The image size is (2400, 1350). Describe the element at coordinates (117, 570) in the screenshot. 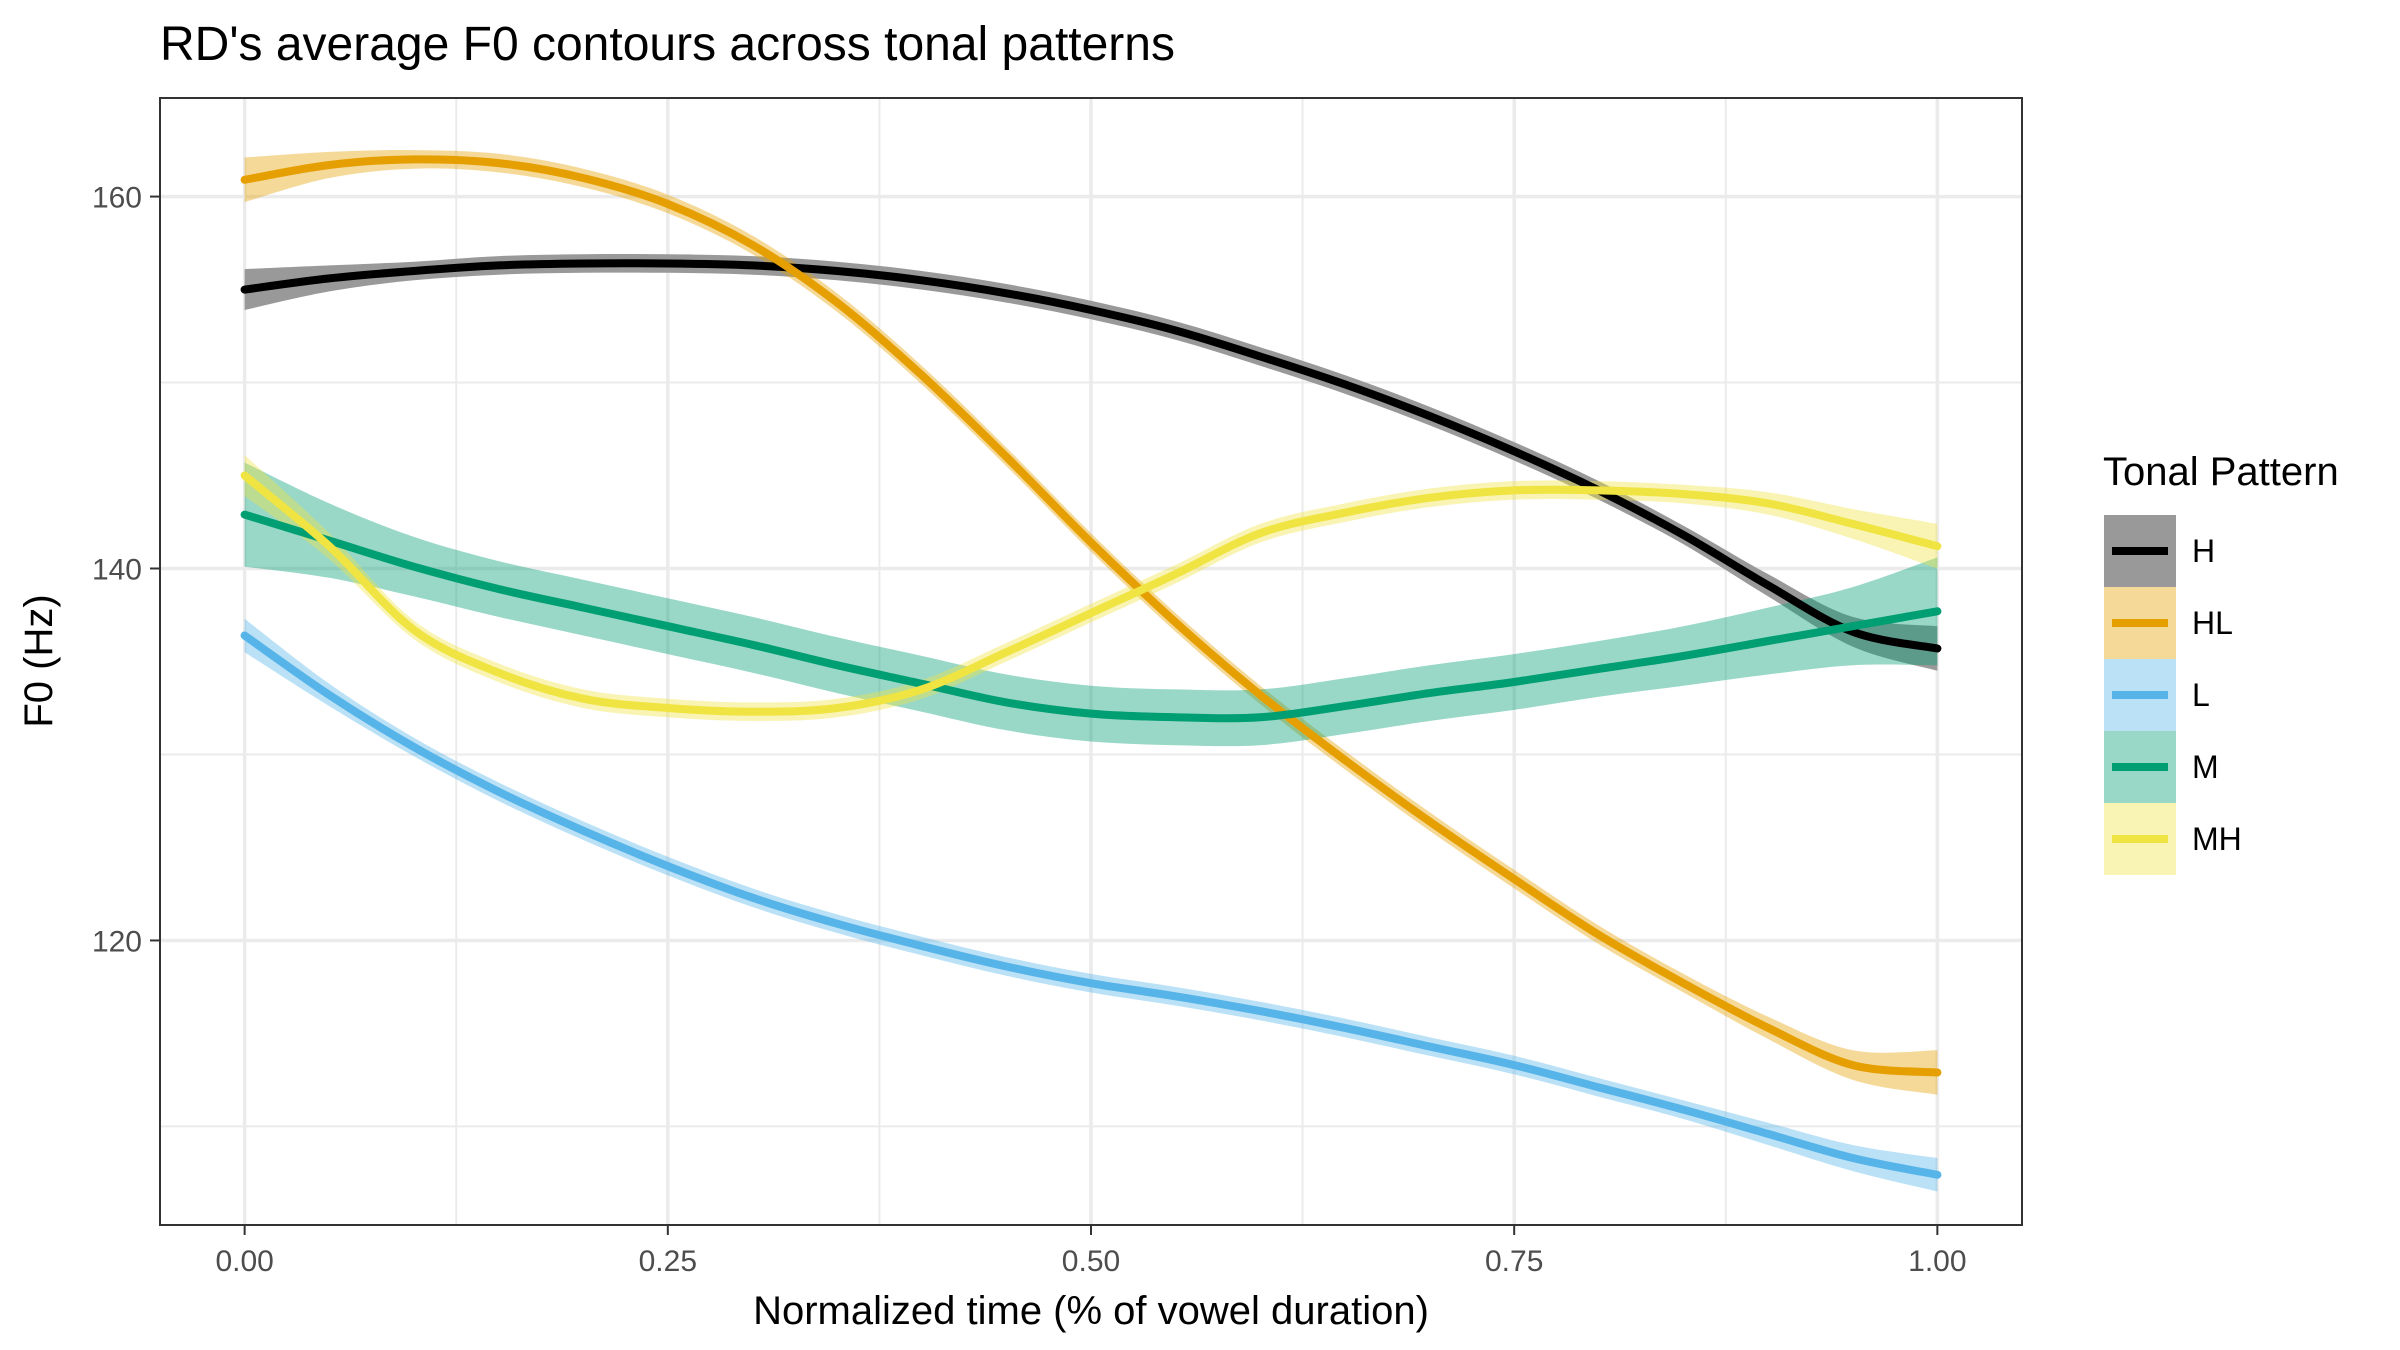

I see `y-tick-label: 140` at that location.